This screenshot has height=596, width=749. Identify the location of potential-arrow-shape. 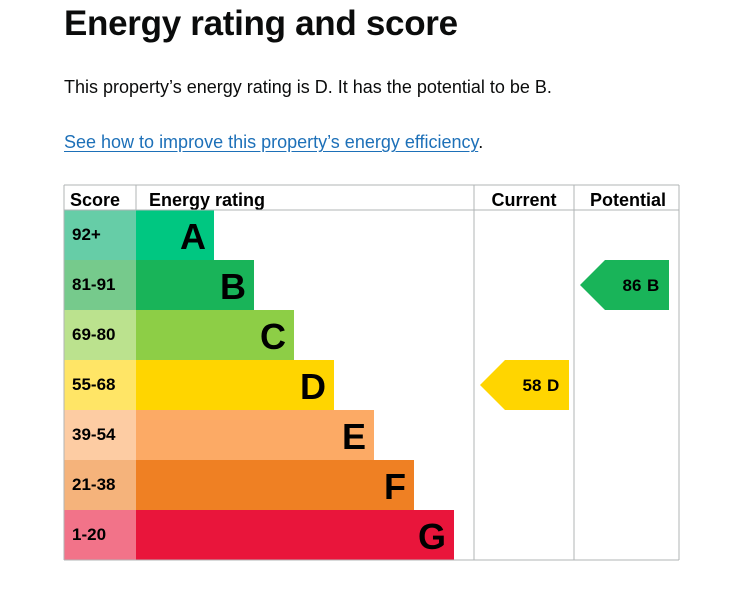
(624, 285).